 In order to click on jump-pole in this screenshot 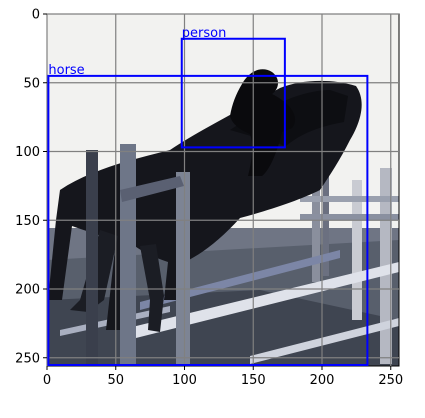, I will do `click(324, 341)`.